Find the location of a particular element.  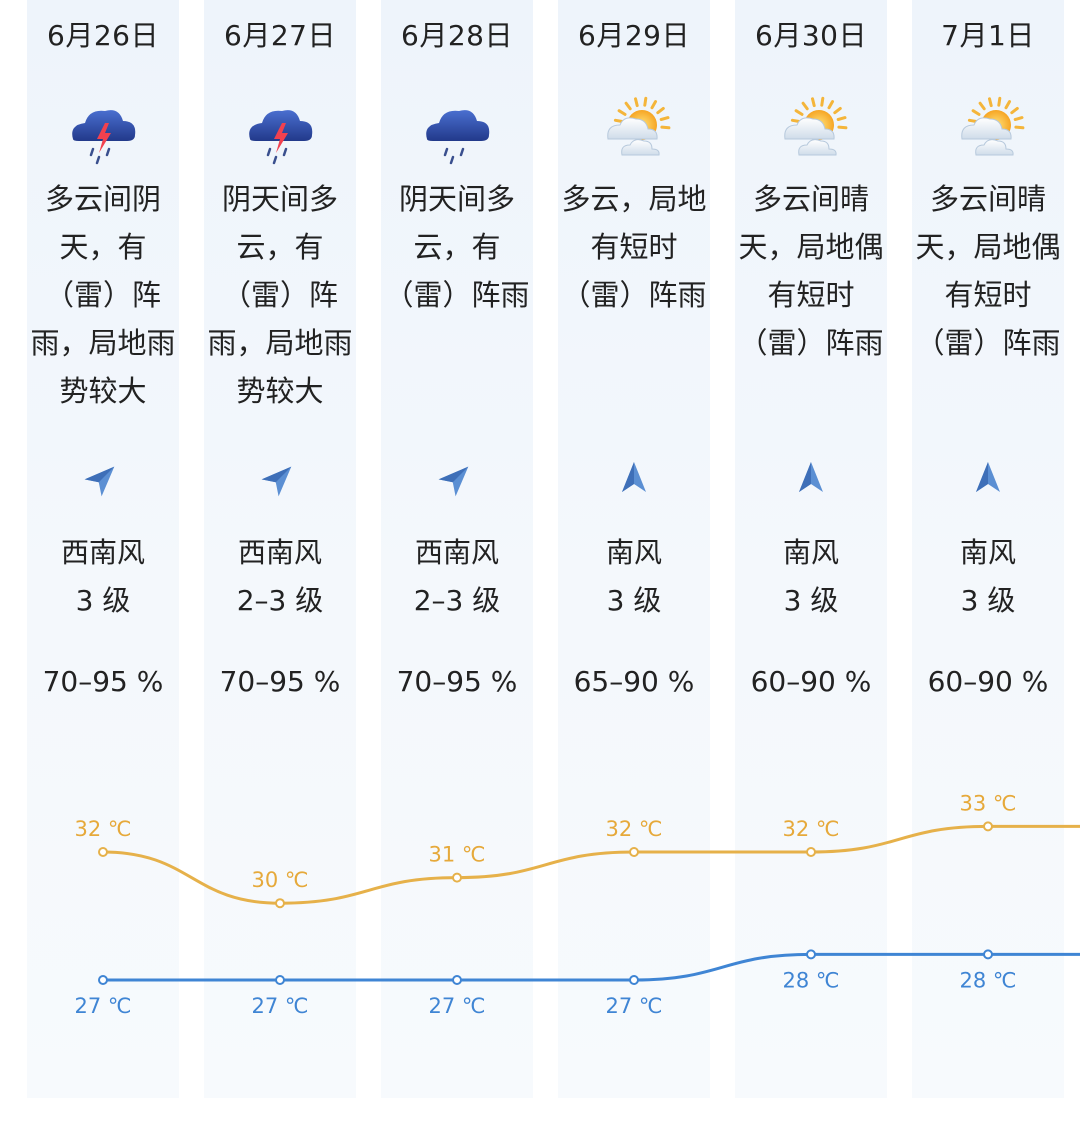

day-date: 6月26日 is located at coordinates (103, 35).